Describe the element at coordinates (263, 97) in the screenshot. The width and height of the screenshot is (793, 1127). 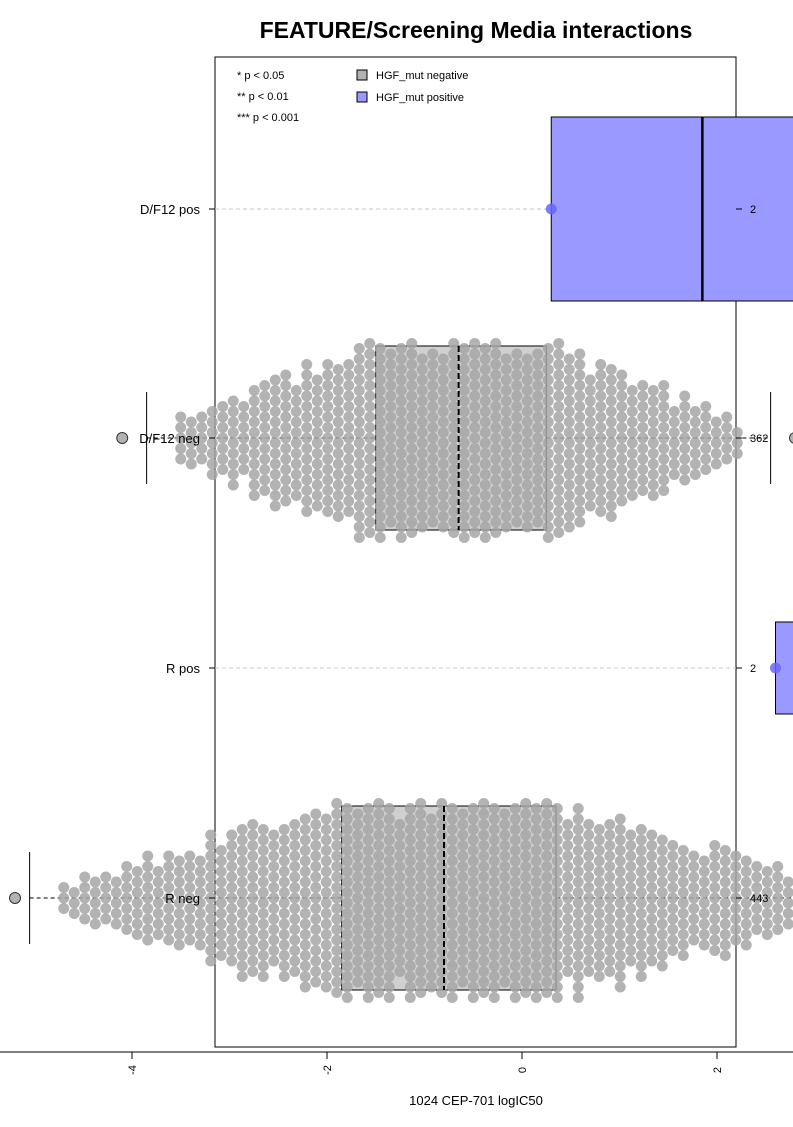
I see `significance-legend-item: ** p < 0.01` at that location.